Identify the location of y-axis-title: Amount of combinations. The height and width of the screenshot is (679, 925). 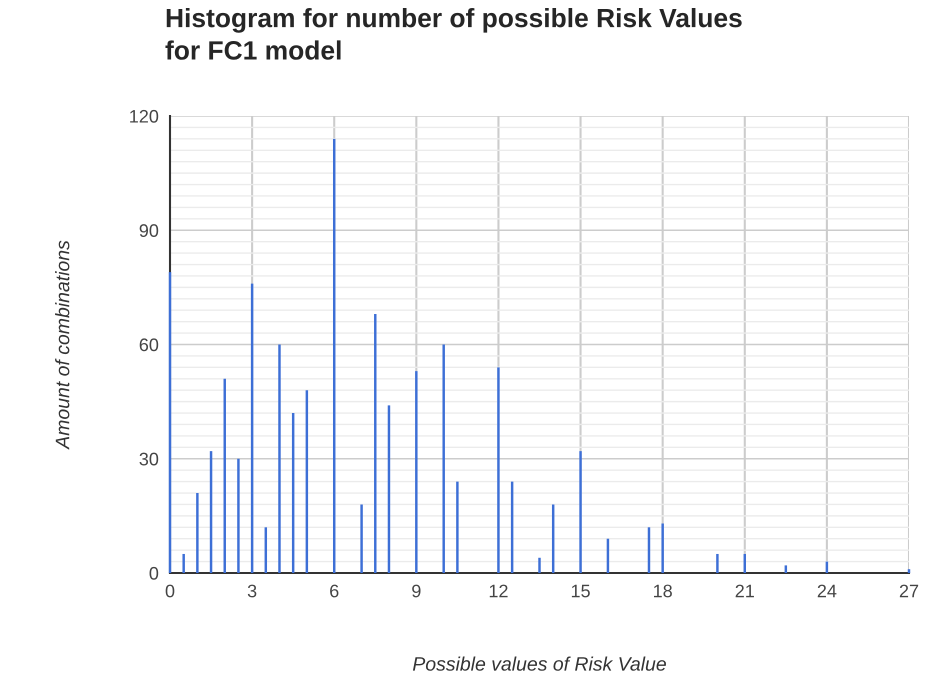
(62, 345).